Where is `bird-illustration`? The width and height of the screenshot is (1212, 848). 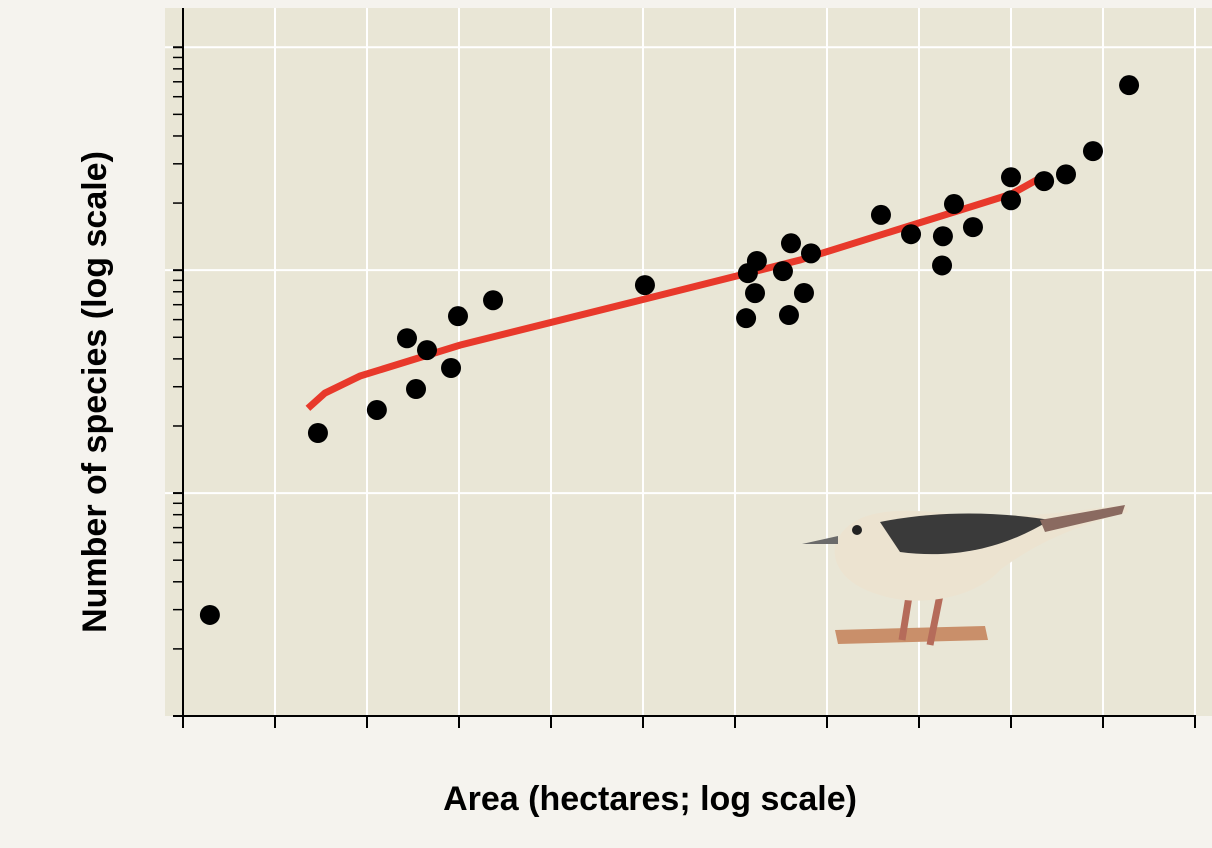 bird-illustration is located at coordinates (965, 575).